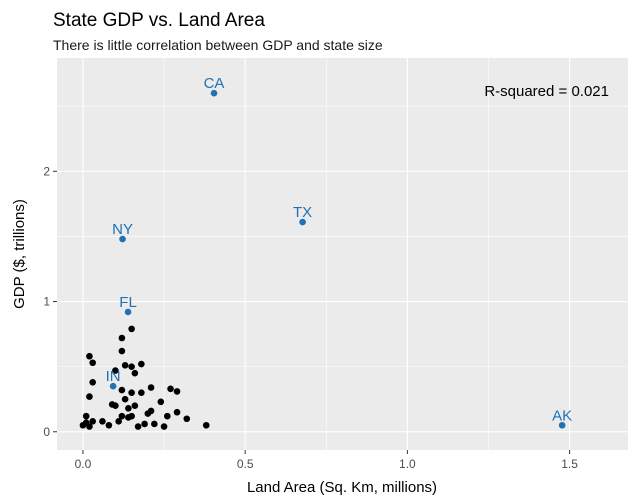  What do you see at coordinates (128, 302) in the screenshot?
I see `point-label: FL` at bounding box center [128, 302].